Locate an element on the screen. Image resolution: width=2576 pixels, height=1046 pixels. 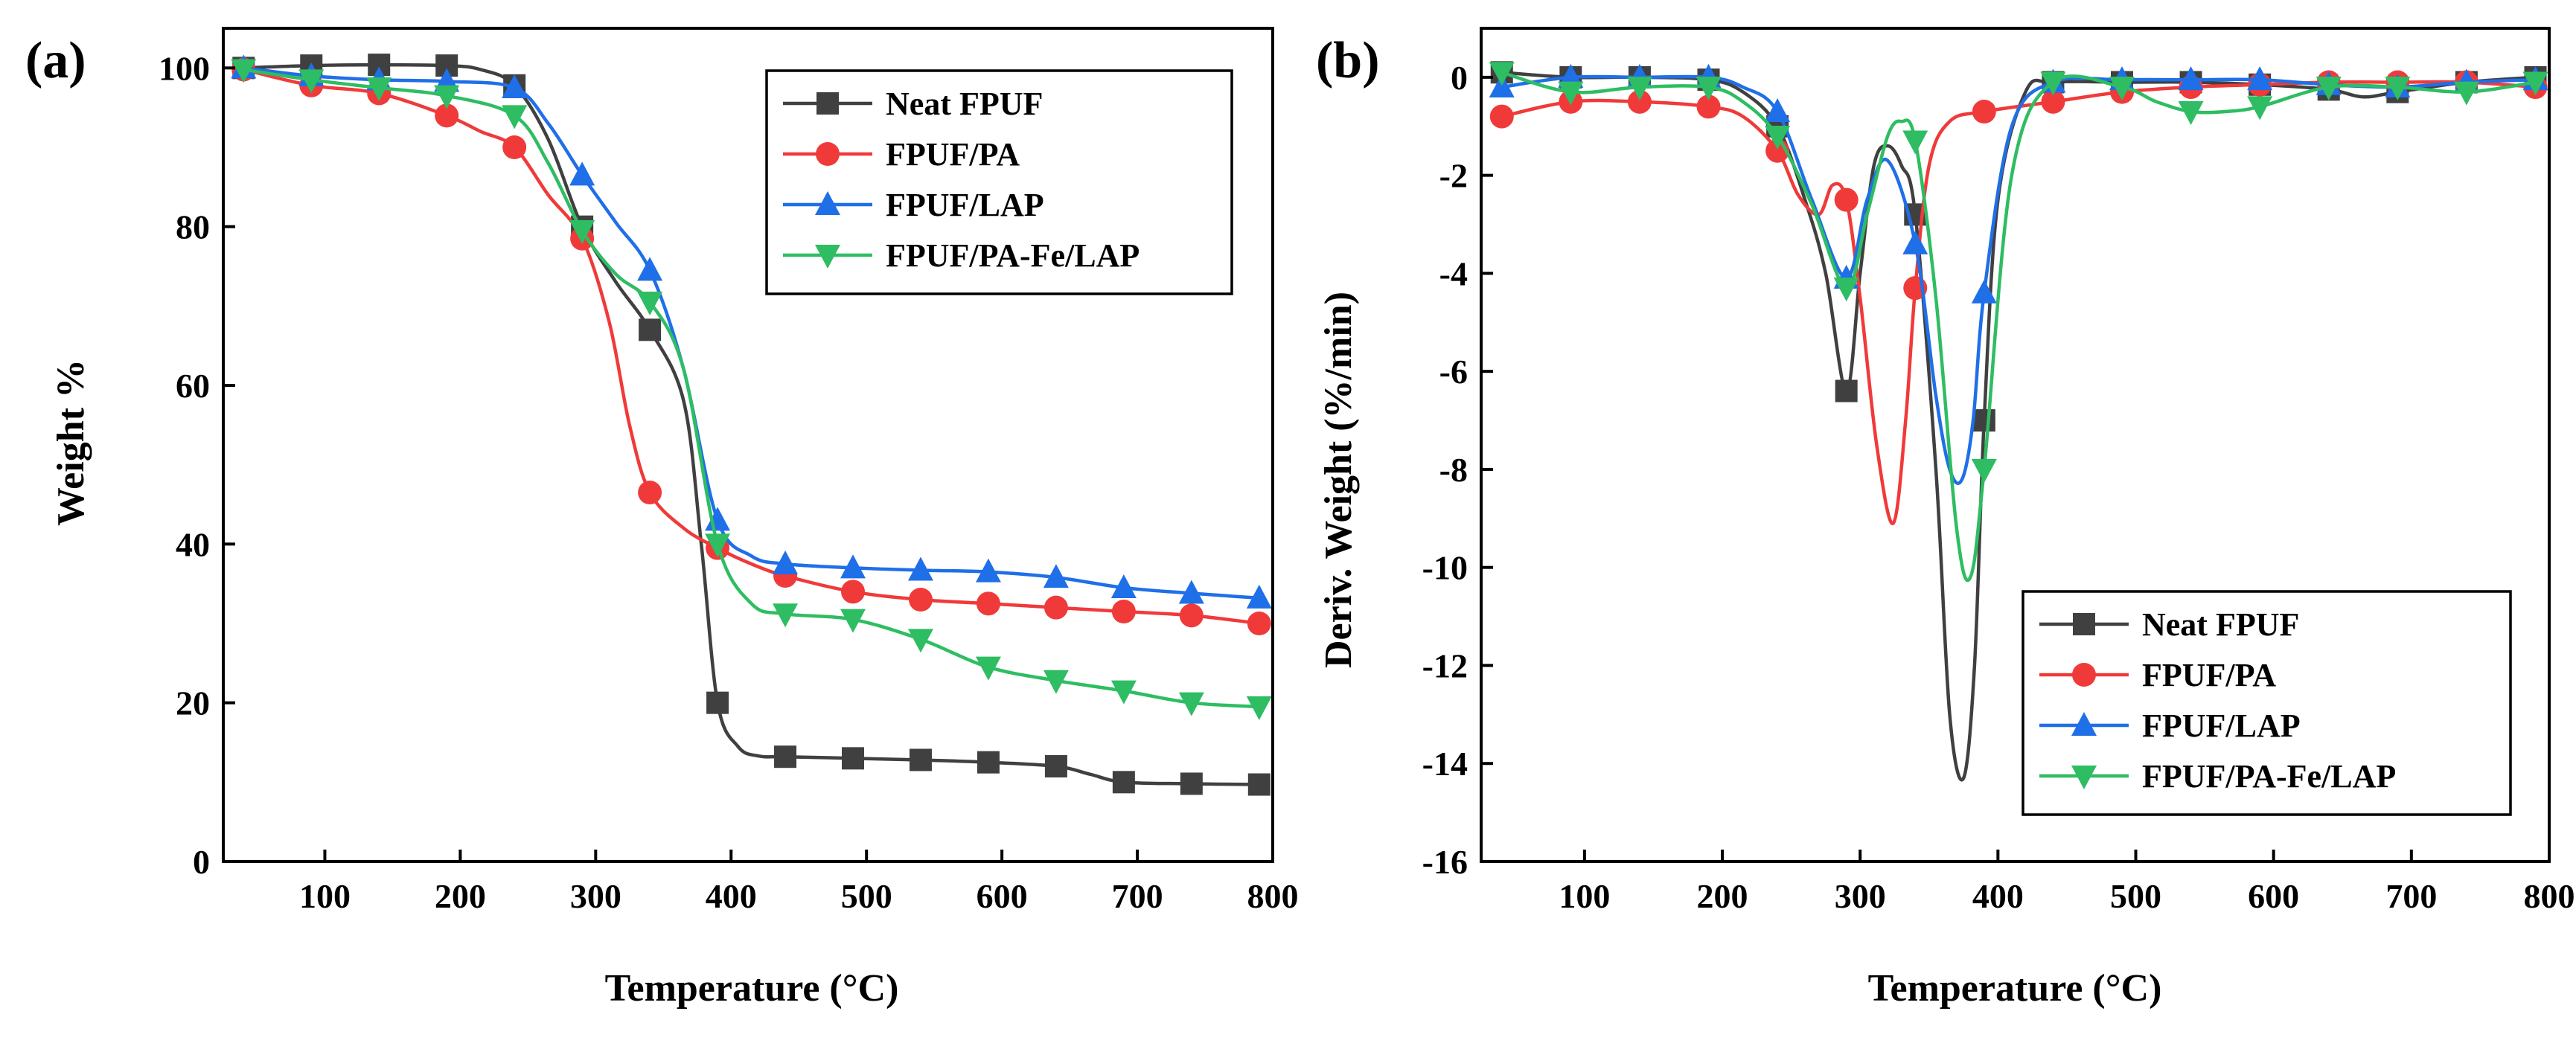
legend-box is located at coordinates (999, 182).